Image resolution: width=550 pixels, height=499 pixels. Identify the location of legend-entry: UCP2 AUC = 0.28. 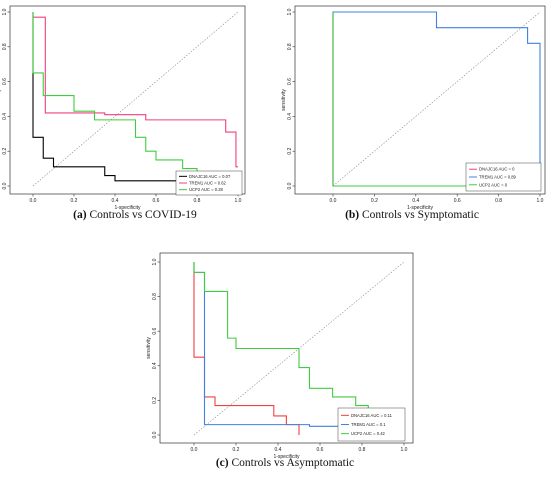
(206, 189).